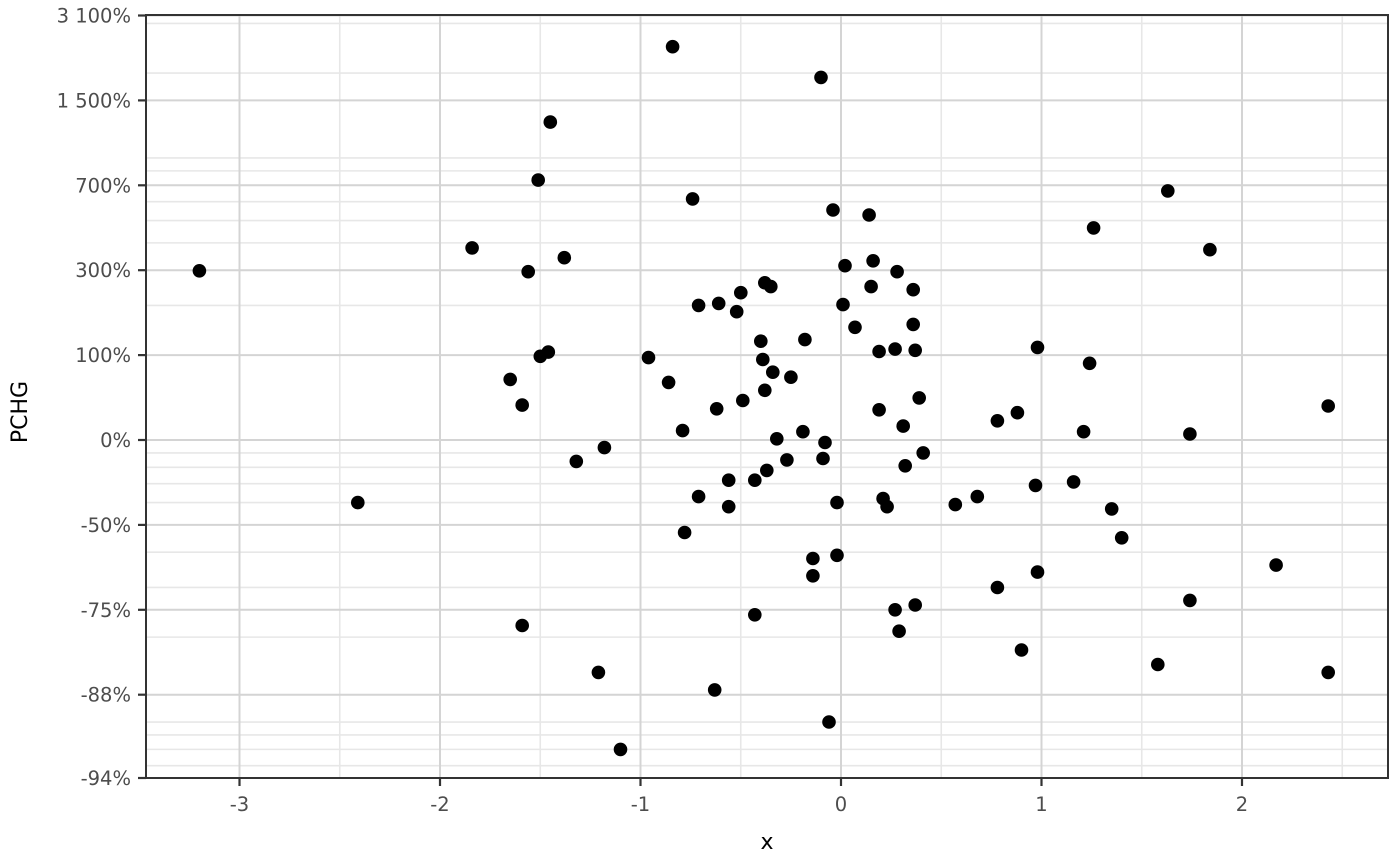 This screenshot has height=866, width=1400. Describe the element at coordinates (103, 270) in the screenshot. I see `y-tick-label: 300%` at that location.